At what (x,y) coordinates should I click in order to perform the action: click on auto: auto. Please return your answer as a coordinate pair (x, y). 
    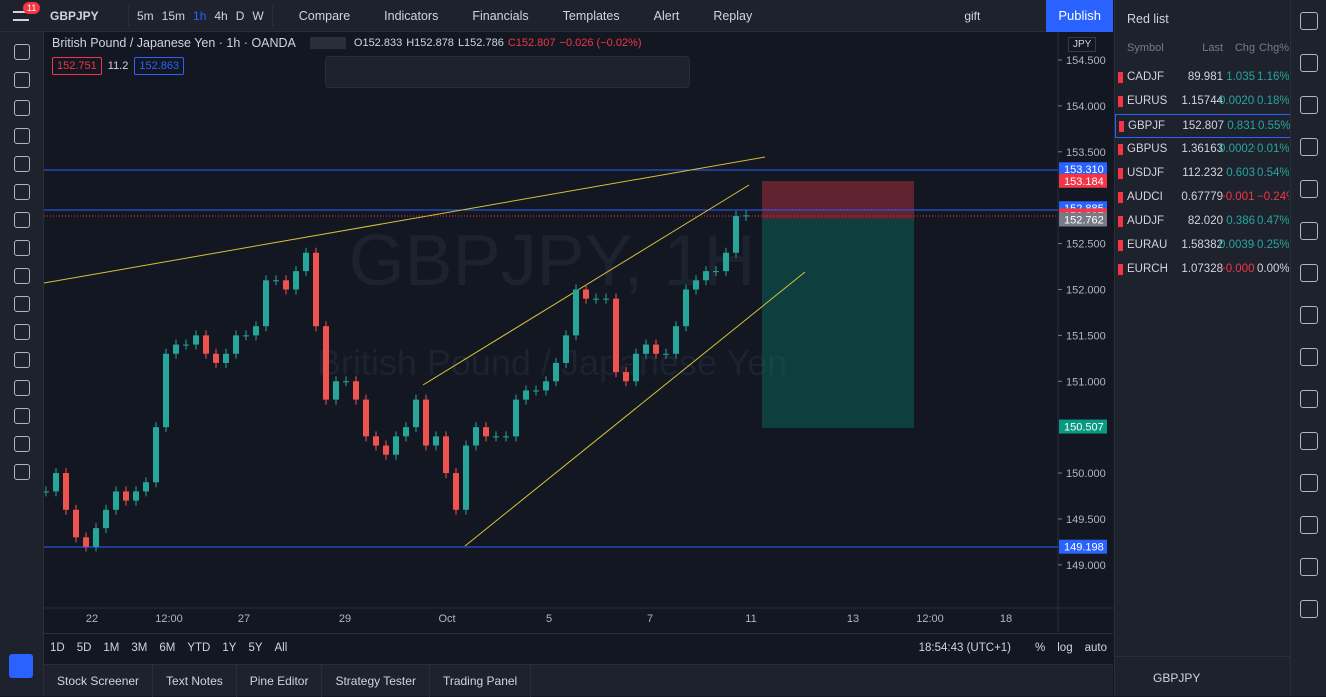
    Looking at the image, I should click on (1095, 647).